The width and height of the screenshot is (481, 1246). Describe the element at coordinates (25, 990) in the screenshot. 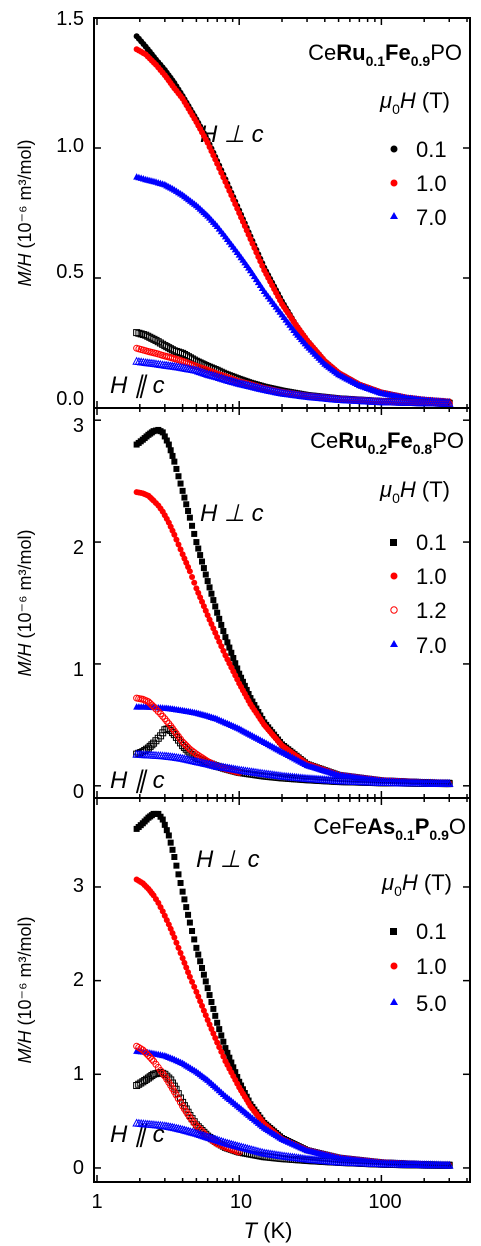

I see `panel-3-y-axis-label: M/H (10⁻⁶ m³/mol)` at that location.